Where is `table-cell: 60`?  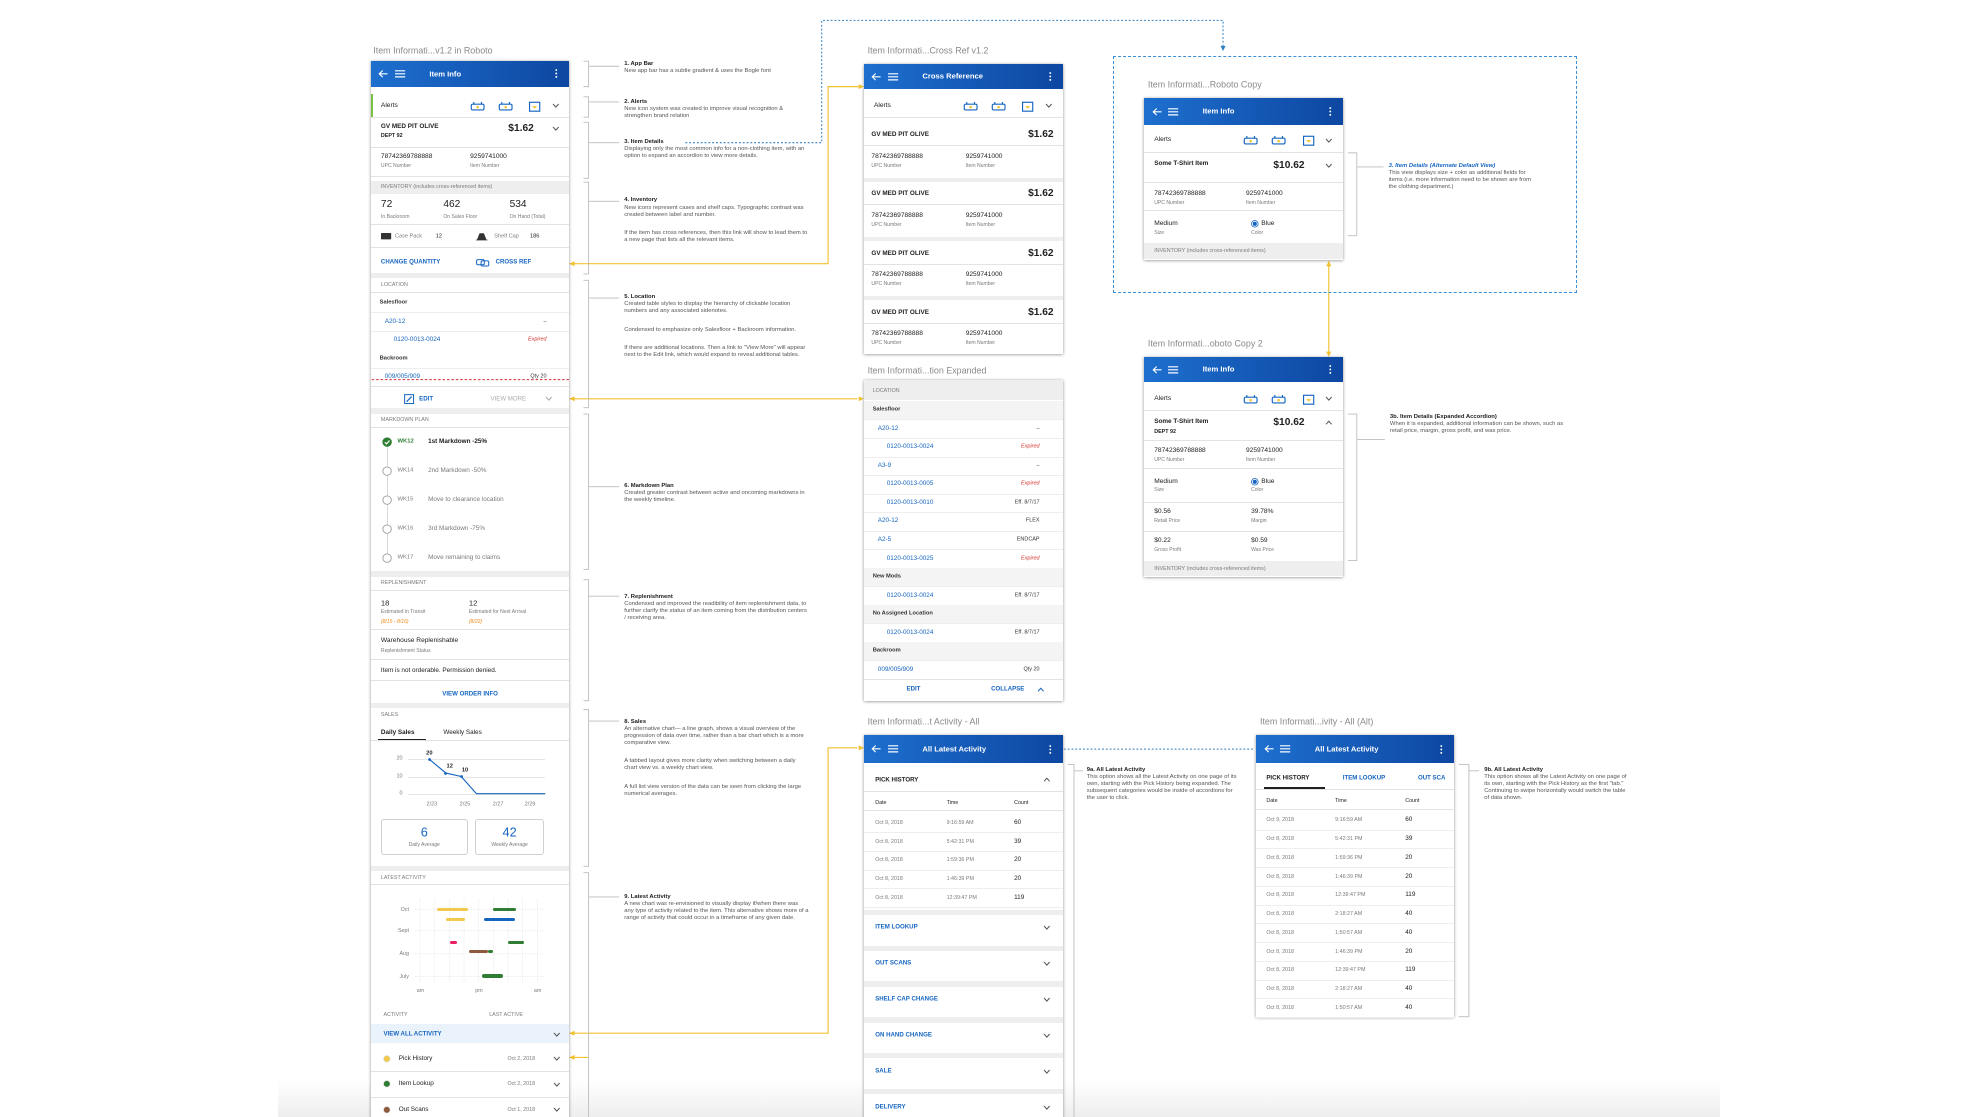 table-cell: 60 is located at coordinates (1409, 820).